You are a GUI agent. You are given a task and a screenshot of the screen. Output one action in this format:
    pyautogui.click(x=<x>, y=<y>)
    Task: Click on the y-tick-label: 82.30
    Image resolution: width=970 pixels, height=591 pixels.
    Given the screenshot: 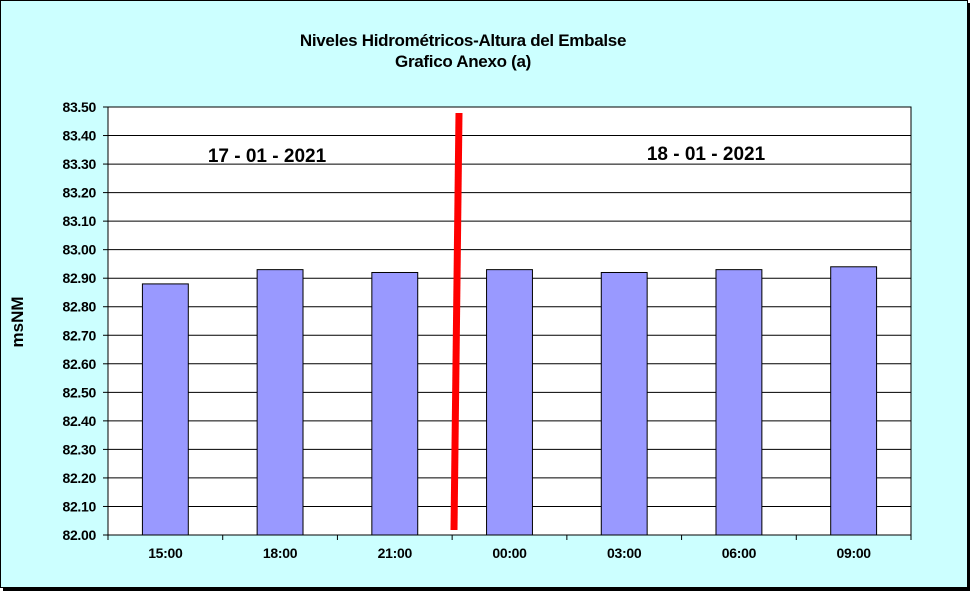 What is the action you would take?
    pyautogui.click(x=79, y=449)
    